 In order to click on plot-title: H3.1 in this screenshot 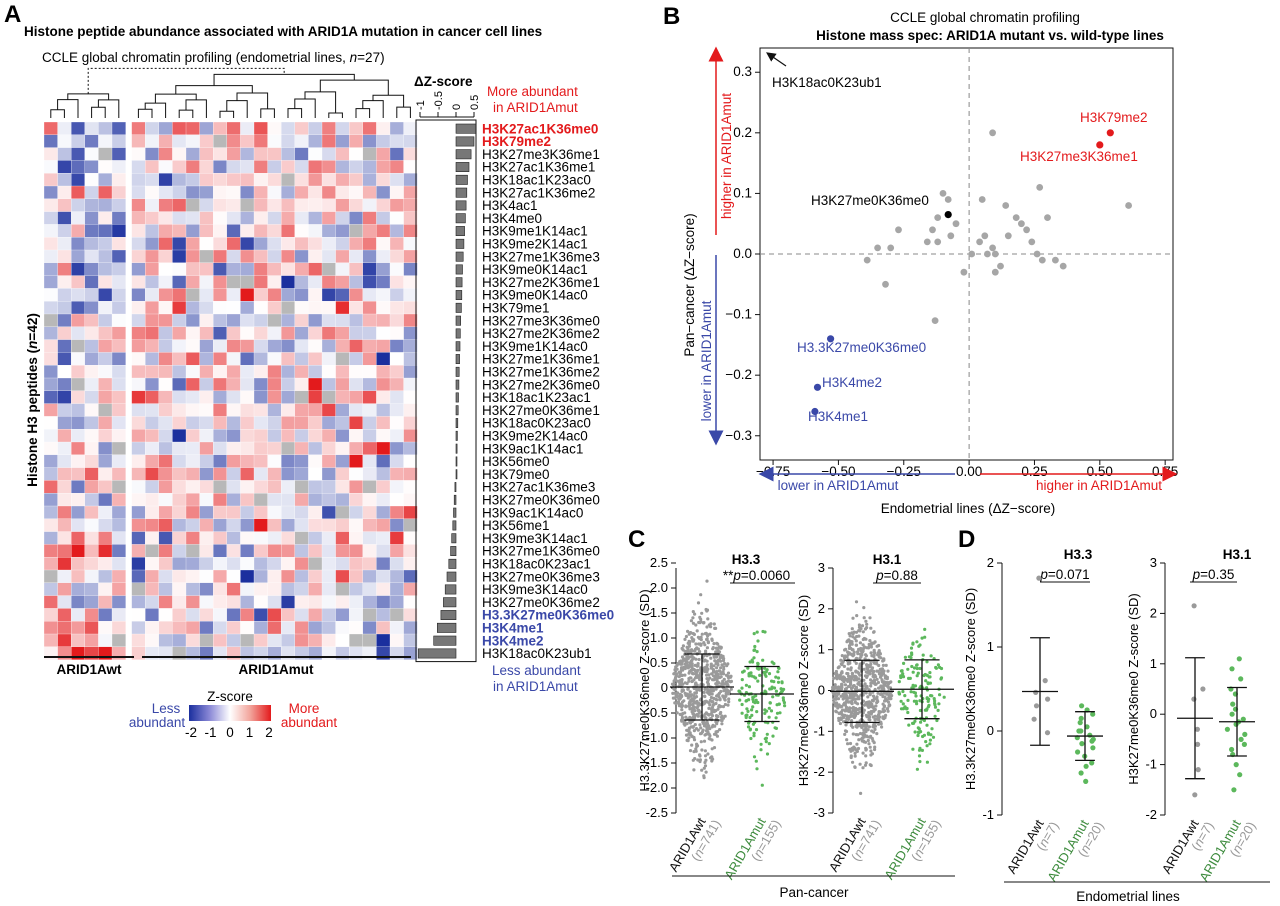, I will do `click(1237, 554)`.